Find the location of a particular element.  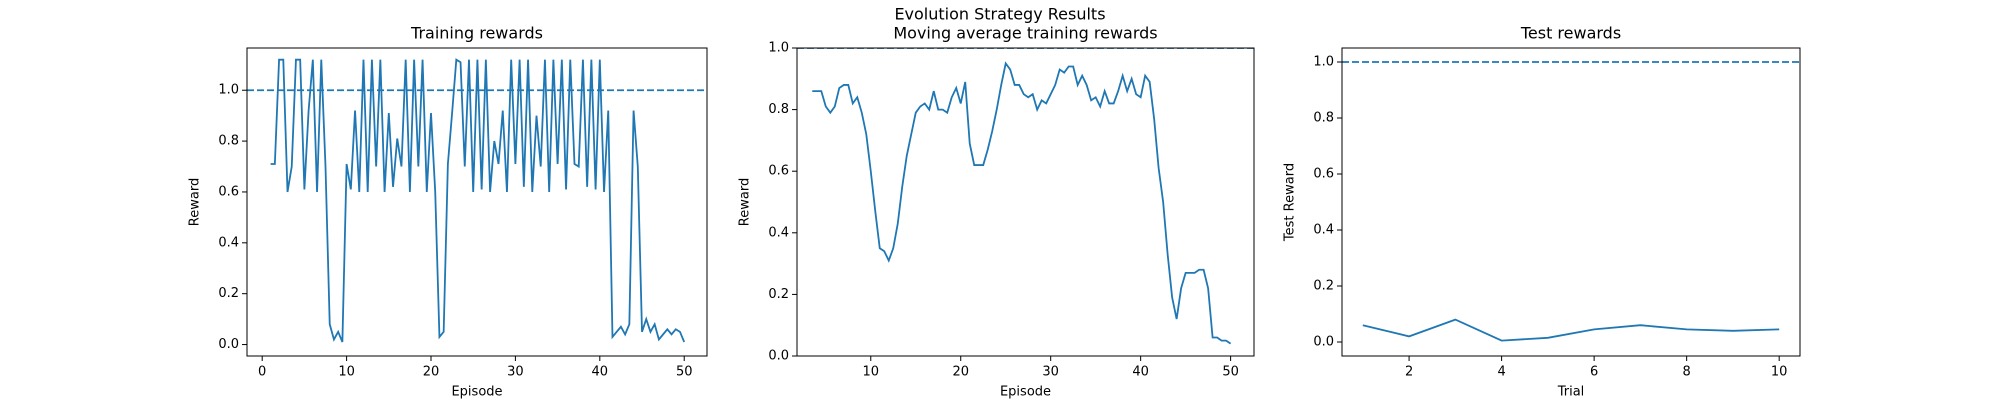

chart-title: Test rewards is located at coordinates (1570, 33).